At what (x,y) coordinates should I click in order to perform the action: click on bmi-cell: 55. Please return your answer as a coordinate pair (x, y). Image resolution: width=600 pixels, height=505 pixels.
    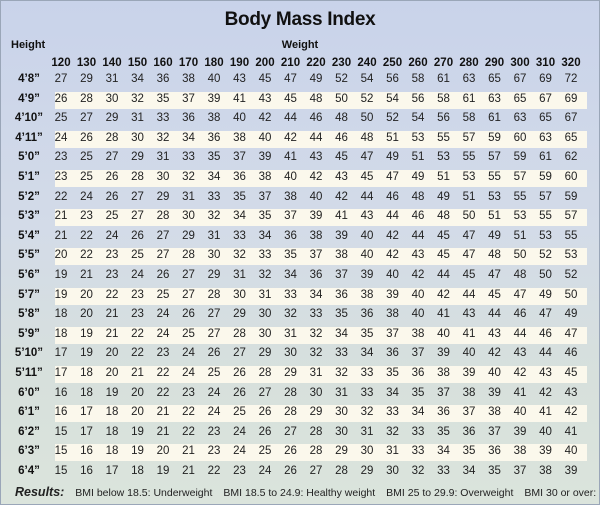
    Looking at the image, I should click on (545, 216).